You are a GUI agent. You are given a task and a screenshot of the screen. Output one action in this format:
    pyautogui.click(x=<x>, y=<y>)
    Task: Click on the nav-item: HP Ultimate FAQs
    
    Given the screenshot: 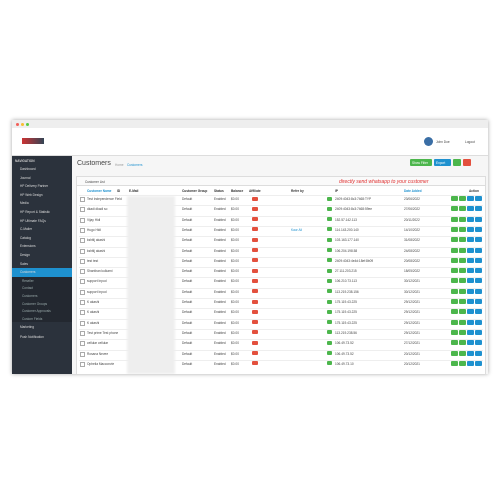 What is the action you would take?
    pyautogui.click(x=33, y=220)
    